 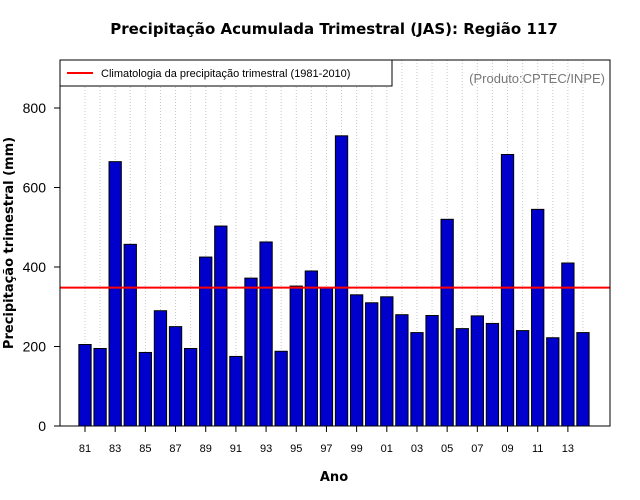 I want to click on y-tick-label: 400, so click(x=35, y=267).